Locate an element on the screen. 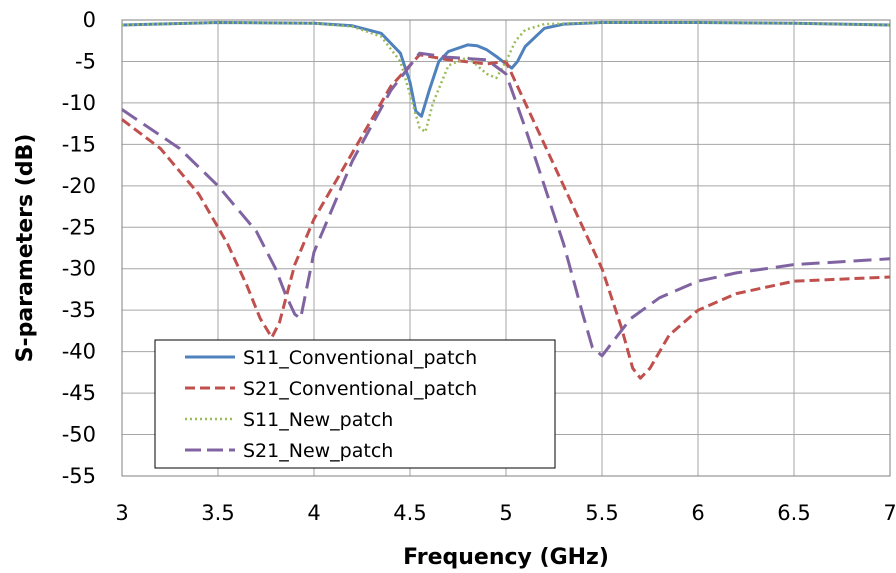  x-tick-label: 6.5 is located at coordinates (793, 513).